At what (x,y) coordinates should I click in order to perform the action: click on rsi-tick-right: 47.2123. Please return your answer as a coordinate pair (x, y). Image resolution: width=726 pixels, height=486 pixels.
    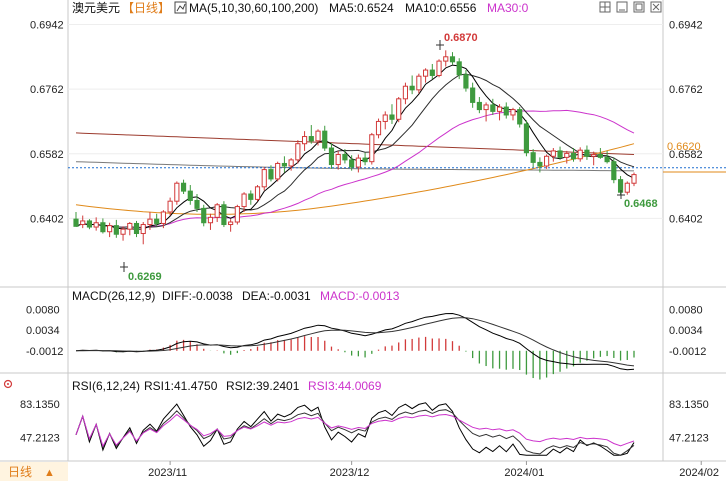
    Looking at the image, I should click on (689, 438).